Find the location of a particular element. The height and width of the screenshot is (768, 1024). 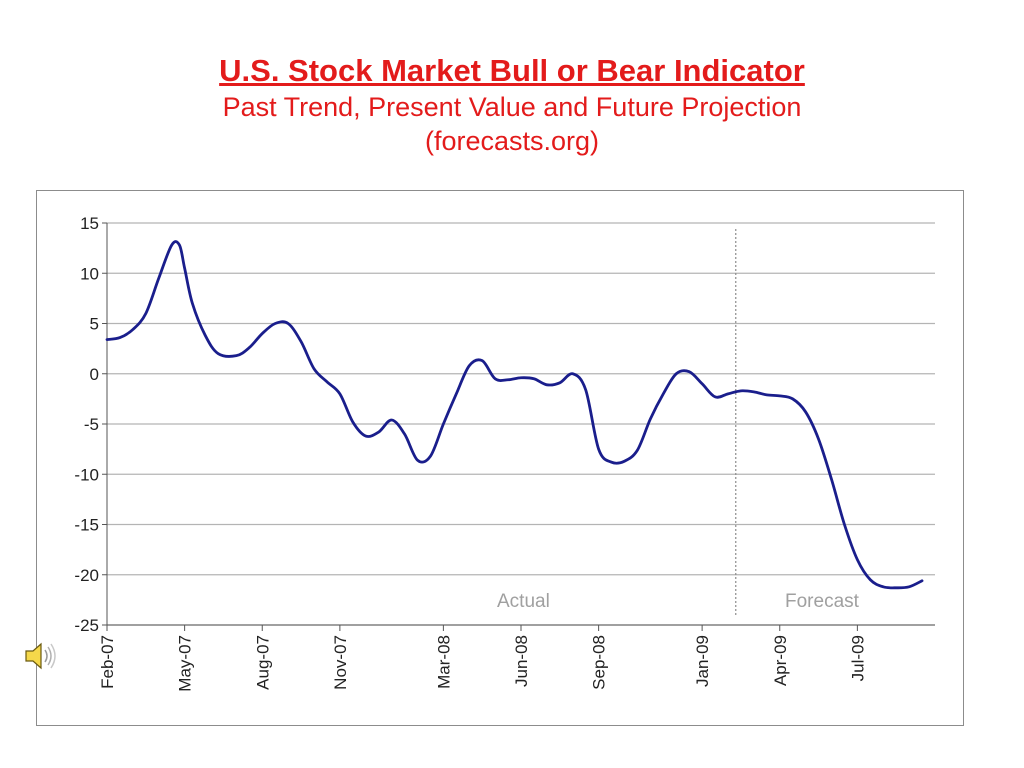

x-tick-label: Feb-07 is located at coordinates (107, 662).